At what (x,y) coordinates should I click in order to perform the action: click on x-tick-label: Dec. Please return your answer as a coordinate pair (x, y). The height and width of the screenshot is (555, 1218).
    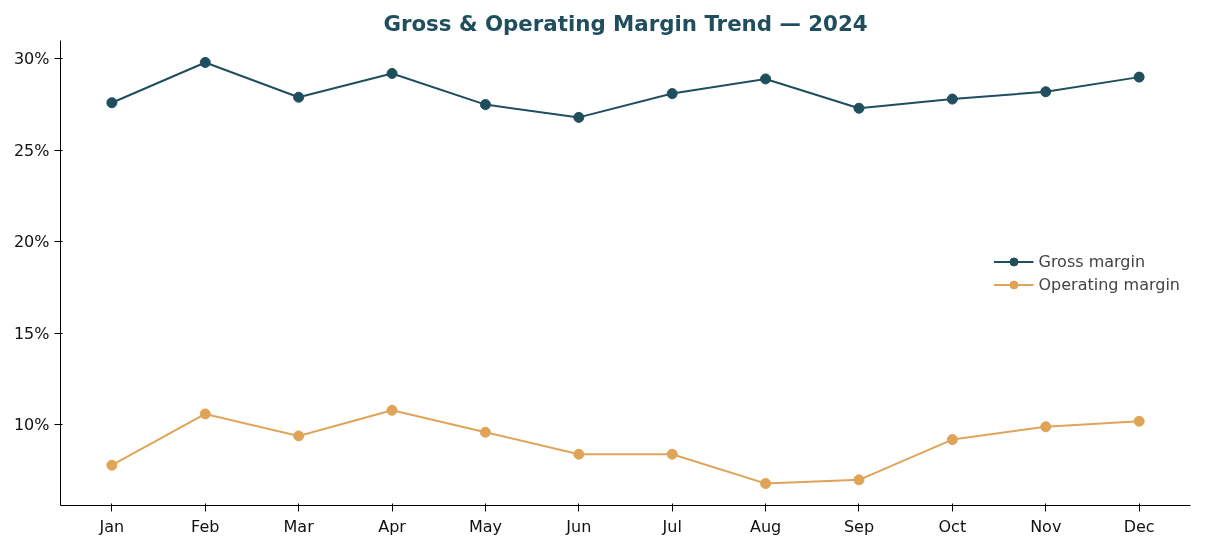
    Looking at the image, I should click on (1139, 526).